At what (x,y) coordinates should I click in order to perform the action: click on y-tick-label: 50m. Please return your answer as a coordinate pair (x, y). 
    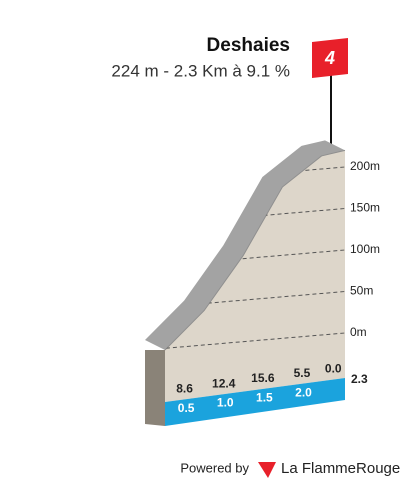
    Looking at the image, I should click on (361, 291).